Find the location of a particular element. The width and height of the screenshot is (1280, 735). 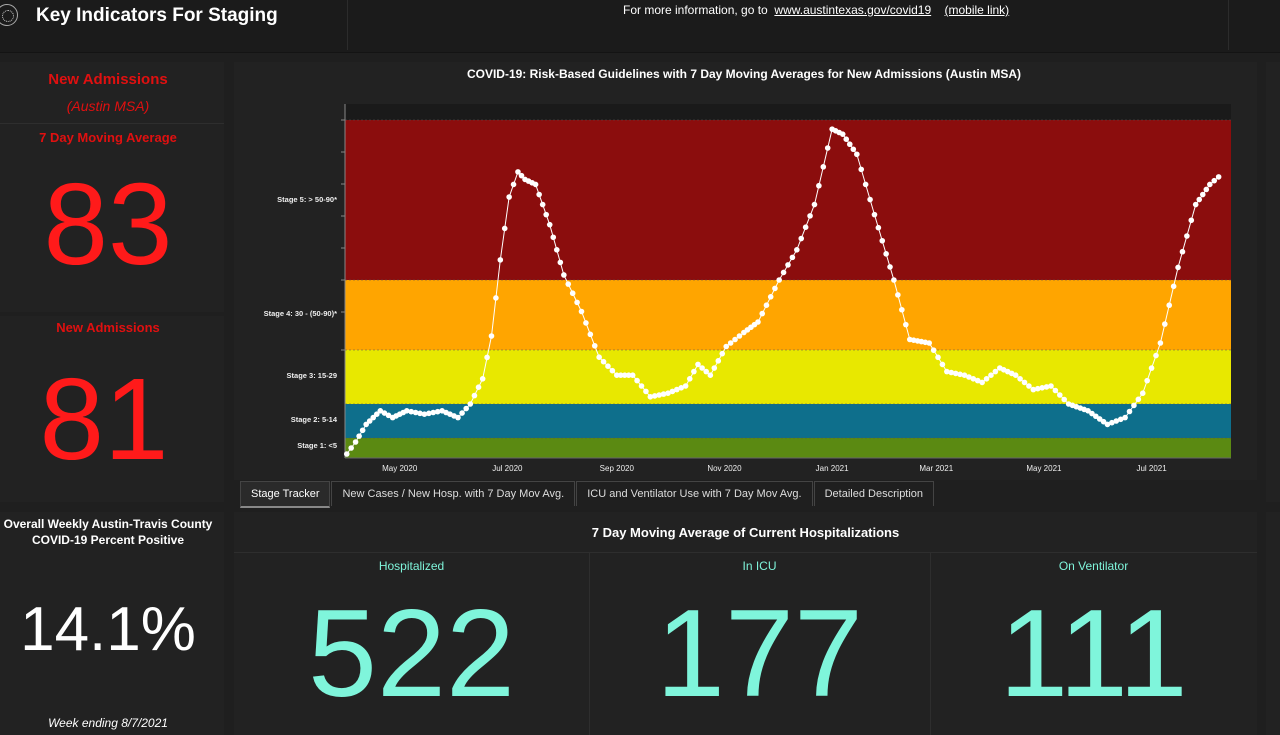

stage-label: Stage 3: 15-29 is located at coordinates (312, 375).